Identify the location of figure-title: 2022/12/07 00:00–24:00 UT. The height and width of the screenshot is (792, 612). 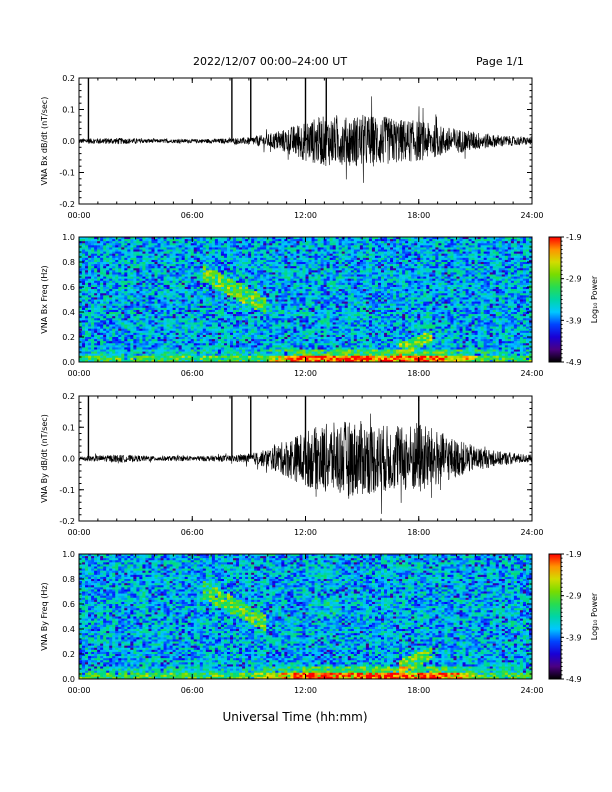
(270, 61).